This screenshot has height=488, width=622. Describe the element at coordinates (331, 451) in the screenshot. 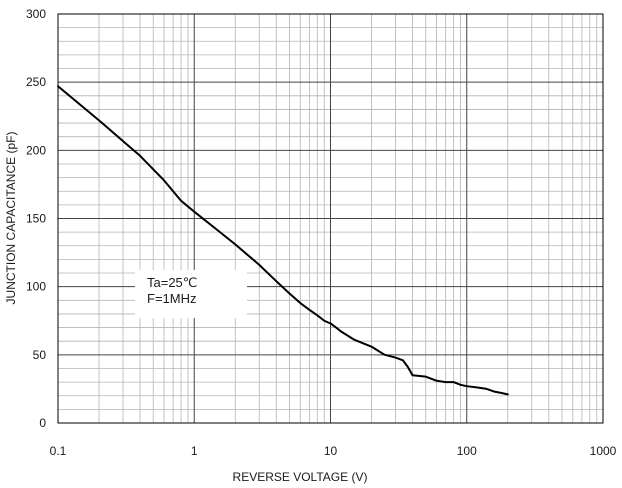

I see `x-tick-label: 10` at that location.